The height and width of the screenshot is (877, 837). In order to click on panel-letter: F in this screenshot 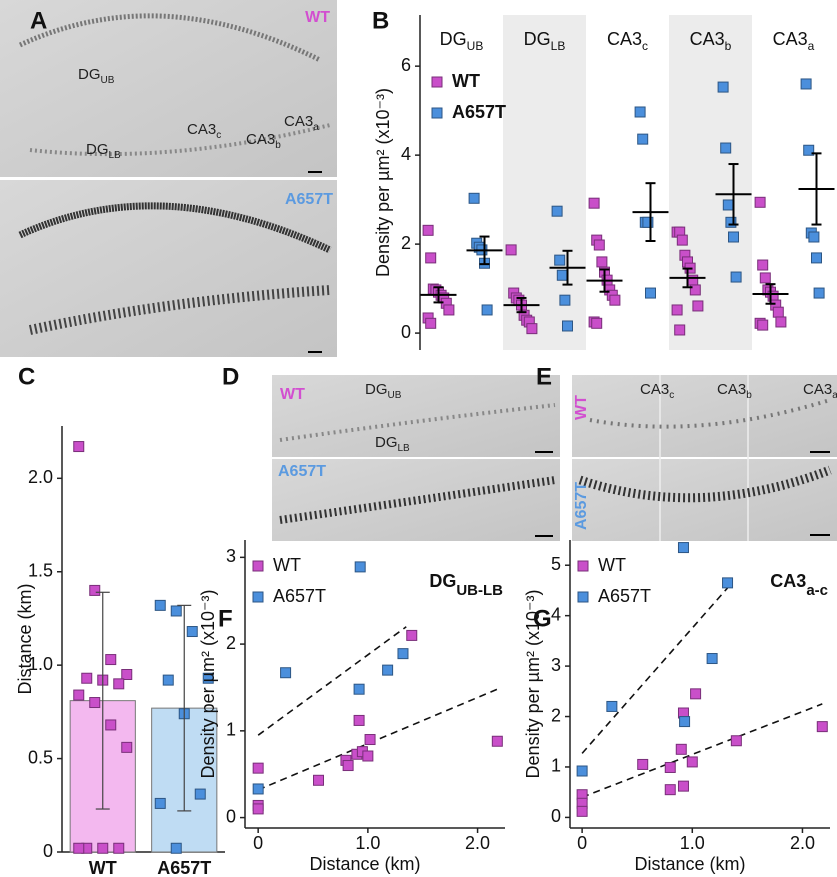, I will do `click(225, 618)`.